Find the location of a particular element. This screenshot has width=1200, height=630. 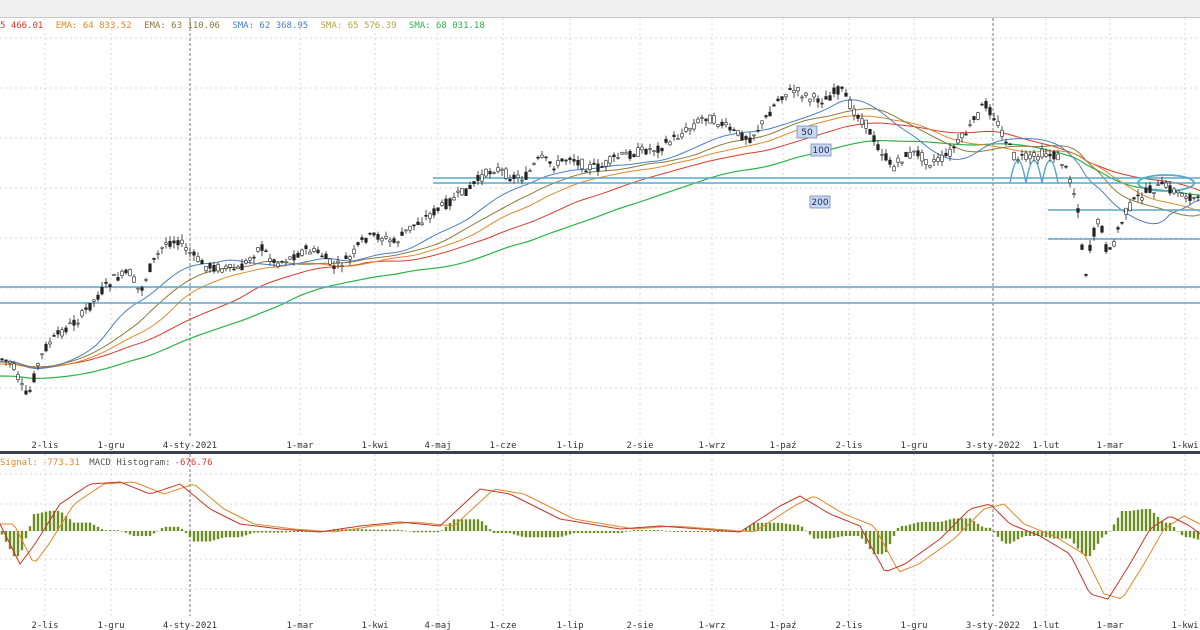

ma-label-box is located at coordinates (820, 202).